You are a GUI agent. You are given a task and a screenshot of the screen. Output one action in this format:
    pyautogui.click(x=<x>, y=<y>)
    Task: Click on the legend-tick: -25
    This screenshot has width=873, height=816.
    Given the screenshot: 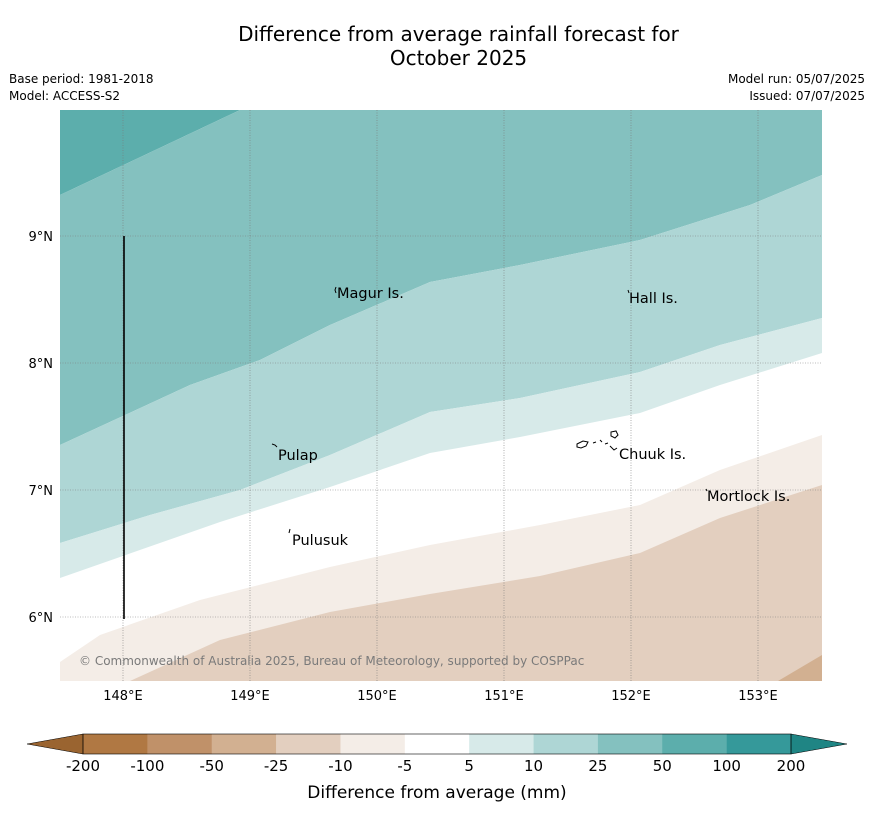 What is the action you would take?
    pyautogui.click(x=276, y=766)
    